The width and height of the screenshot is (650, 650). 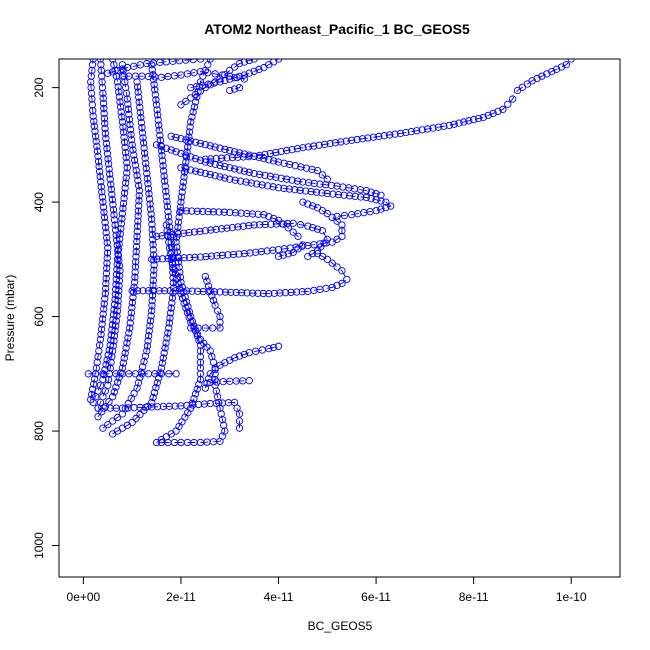 I want to click on y-tick-label: 800, so click(x=39, y=431).